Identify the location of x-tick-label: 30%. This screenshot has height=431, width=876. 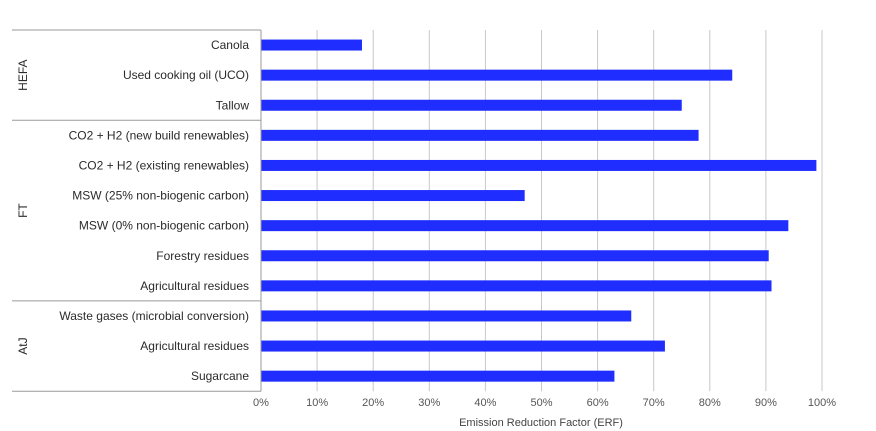
(429, 403).